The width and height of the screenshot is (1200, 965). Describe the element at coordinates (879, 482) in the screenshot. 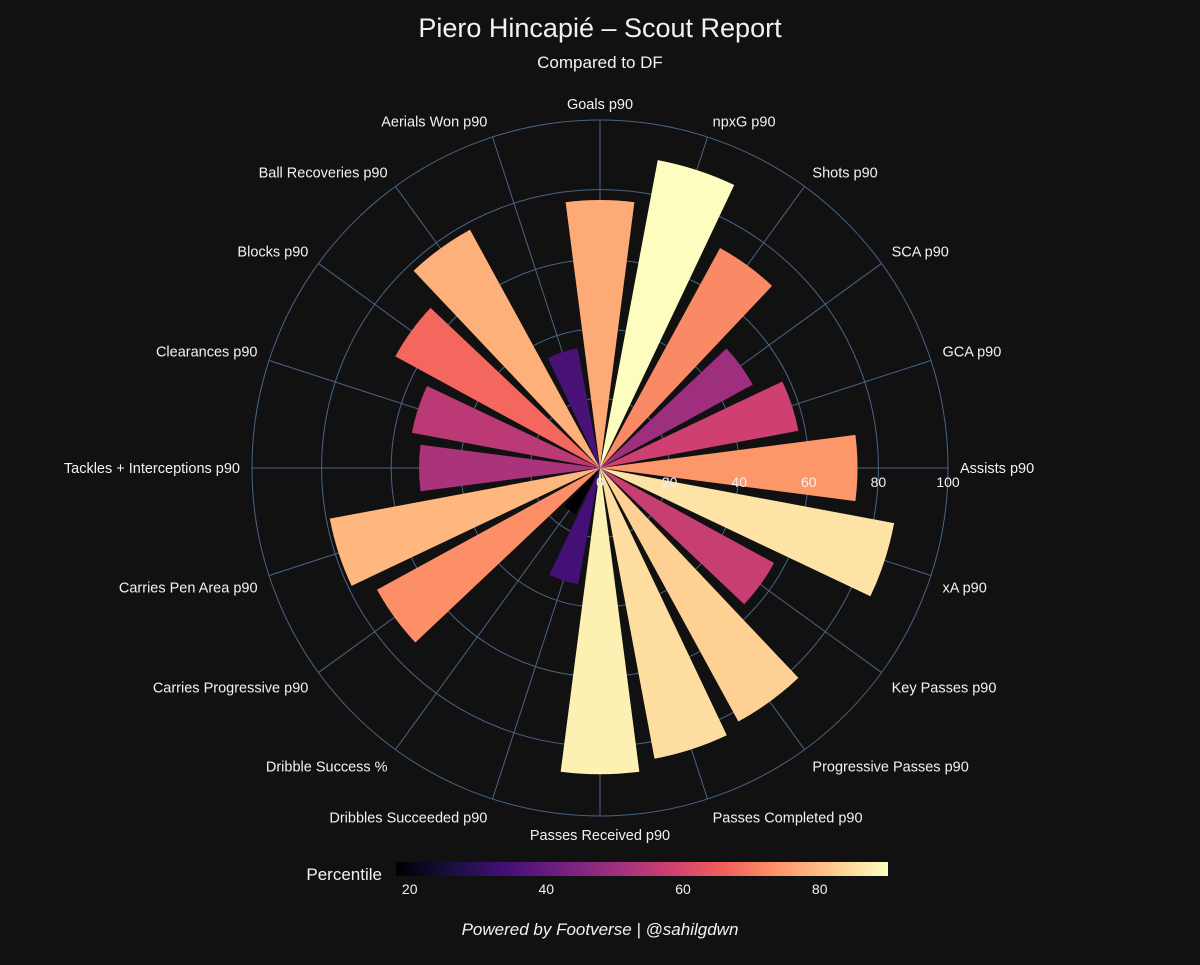

I see `radial-tick-label: 80` at that location.